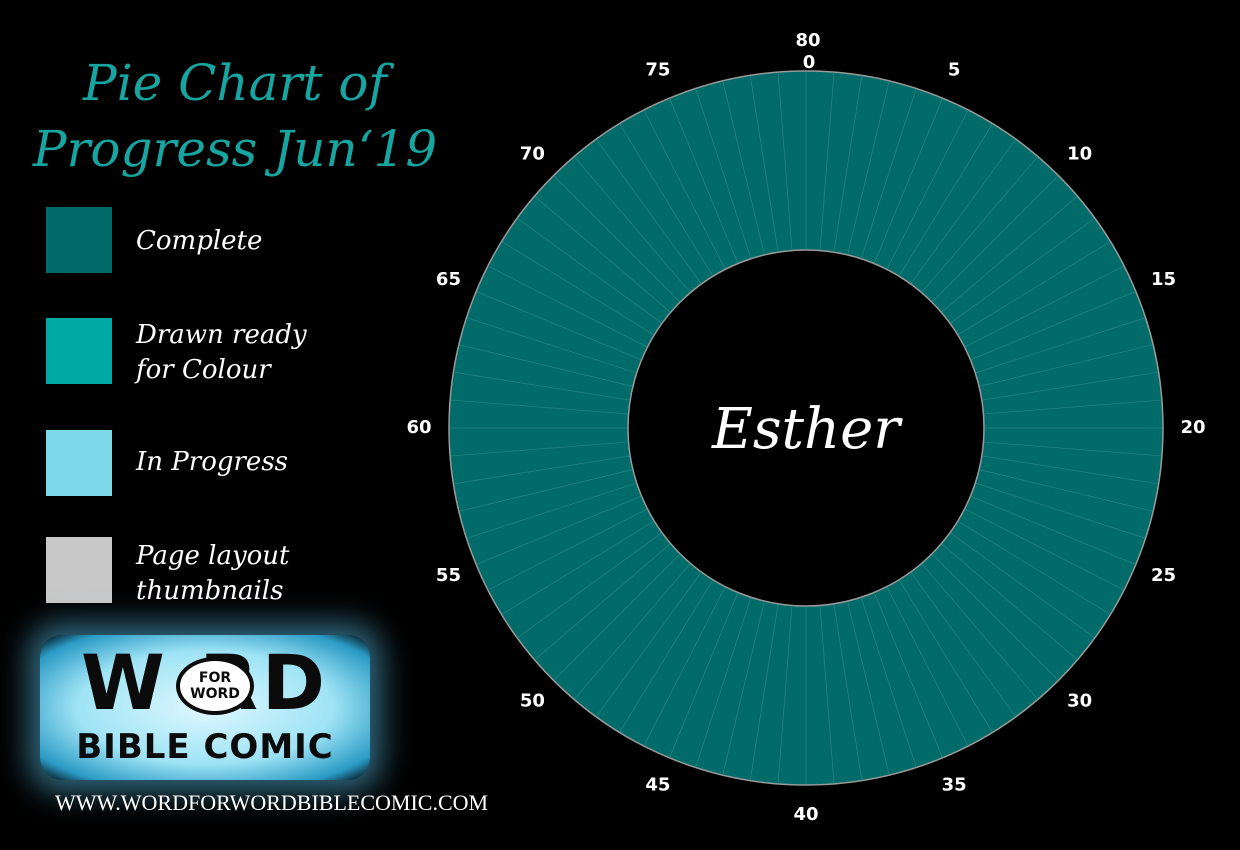  I want to click on tick-label-55: 55, so click(448, 575).